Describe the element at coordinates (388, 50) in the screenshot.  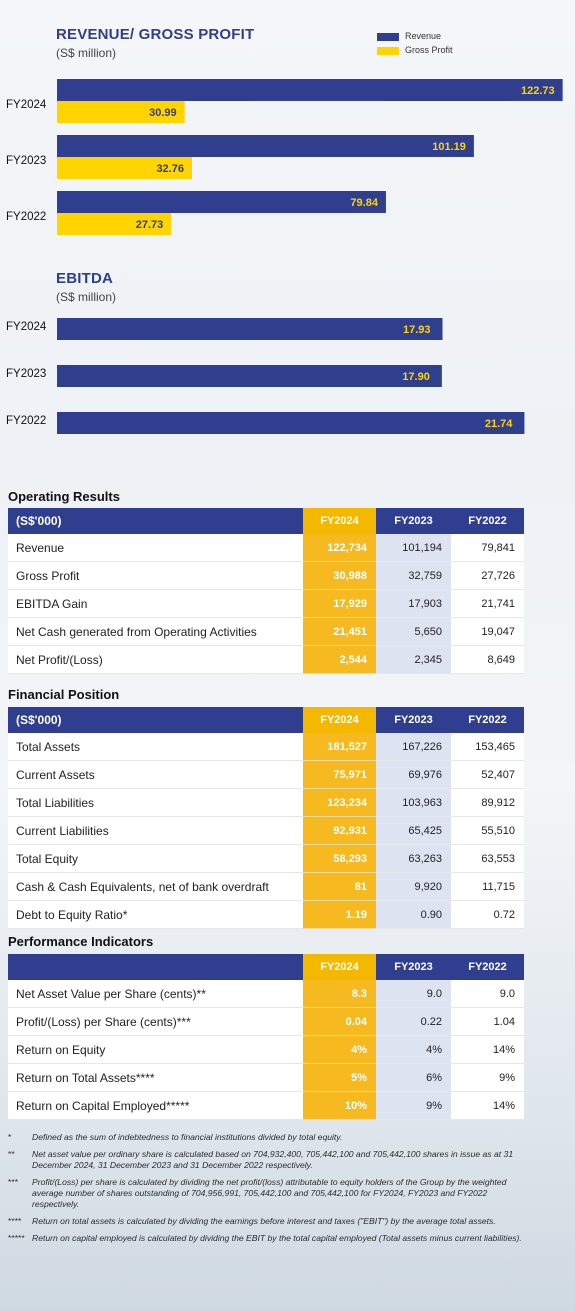
I see `legend-swatch-gross-profit` at that location.